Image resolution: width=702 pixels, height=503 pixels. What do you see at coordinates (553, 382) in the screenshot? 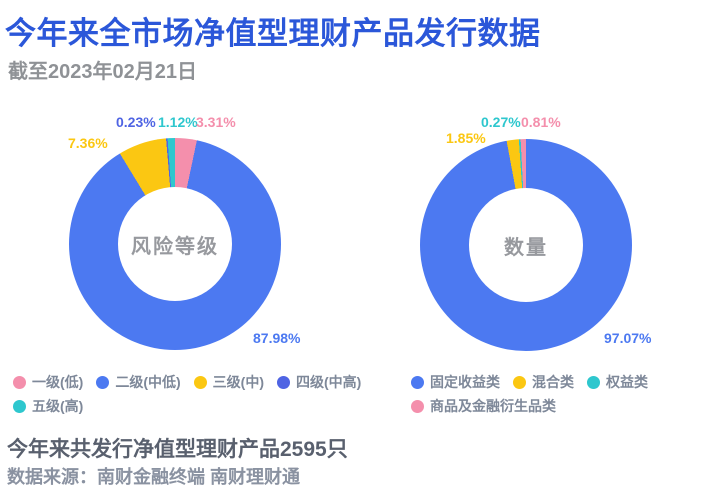
I see `legend-label: 混合类` at bounding box center [553, 382].